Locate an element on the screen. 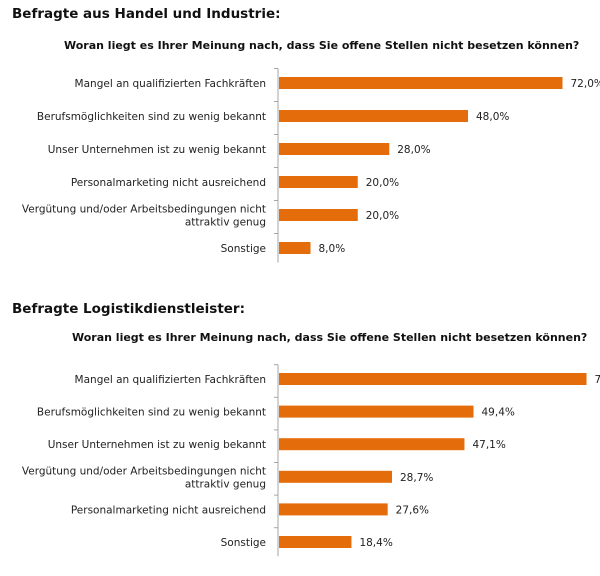  value-label: 78,1% is located at coordinates (597, 380).